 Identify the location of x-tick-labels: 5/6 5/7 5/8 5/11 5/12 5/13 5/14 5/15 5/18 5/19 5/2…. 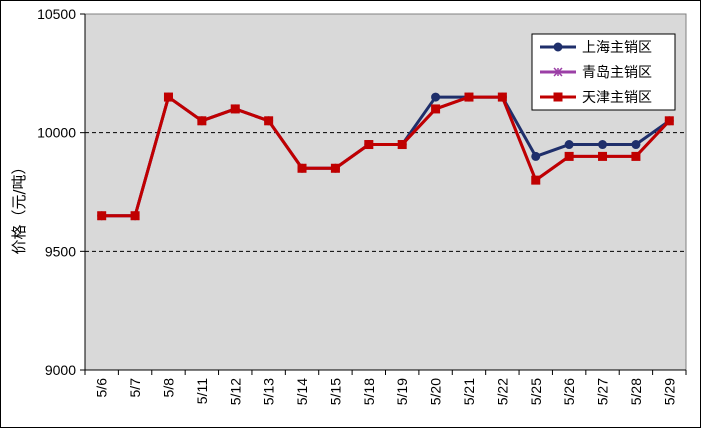
(386, 391).